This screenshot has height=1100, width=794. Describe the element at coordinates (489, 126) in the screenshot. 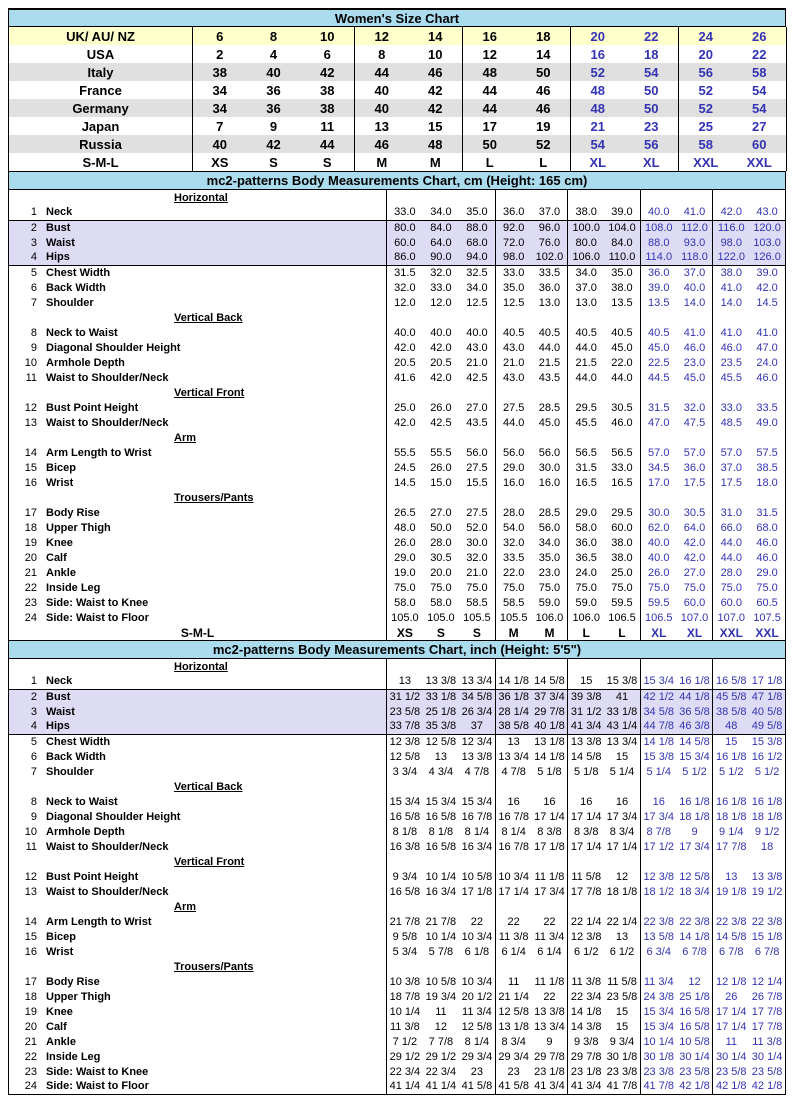

I see `value-cell: 17` at that location.